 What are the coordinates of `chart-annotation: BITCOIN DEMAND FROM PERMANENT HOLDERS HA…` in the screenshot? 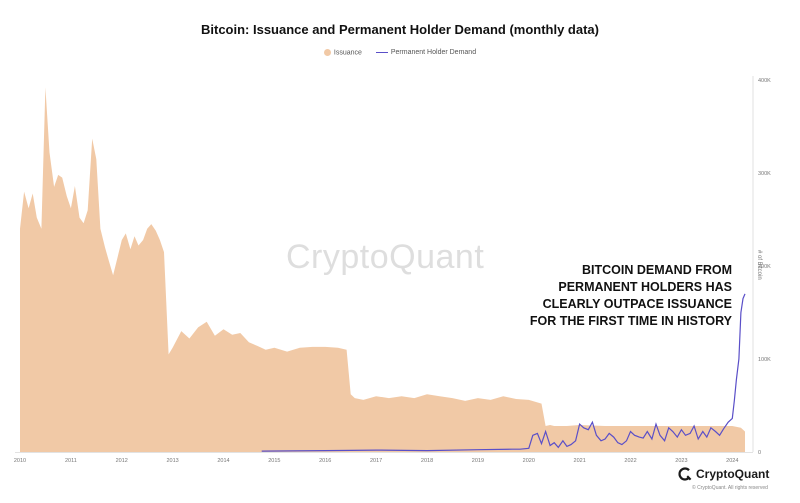 It's located at (630, 295).